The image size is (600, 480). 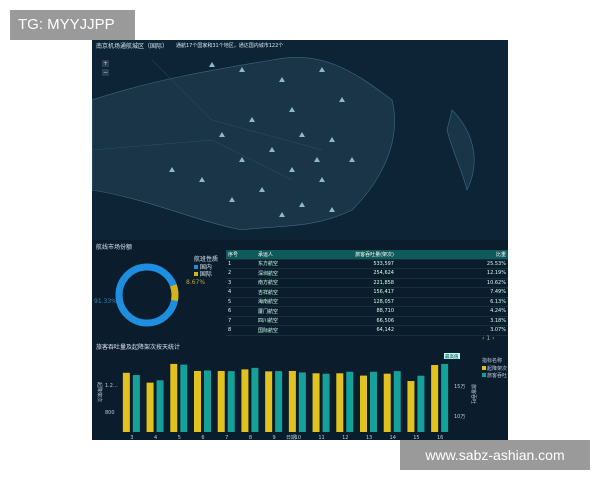 What do you see at coordinates (416, 437) in the screenshot?
I see `x-tick-label: 15` at bounding box center [416, 437].